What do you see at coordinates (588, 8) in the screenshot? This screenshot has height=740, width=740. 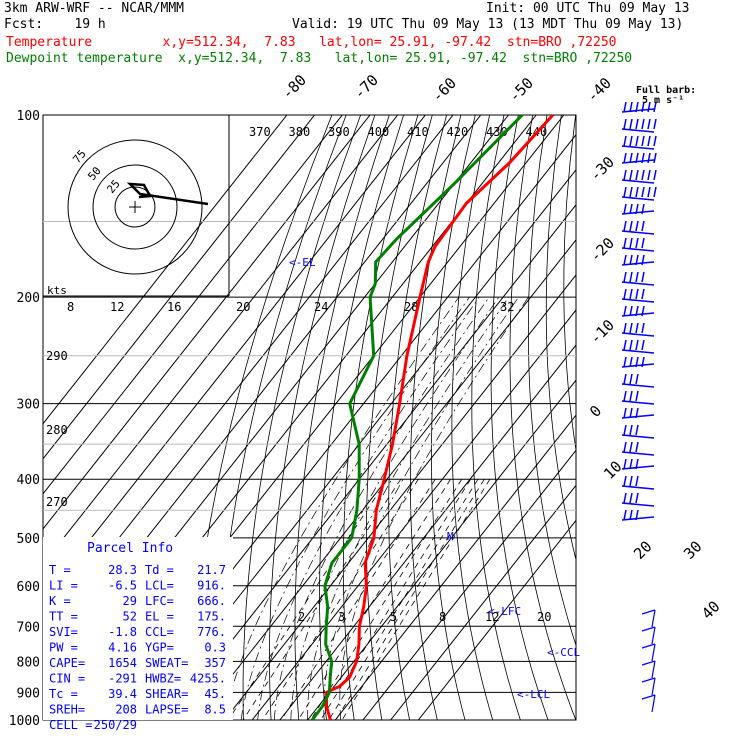 I see `init-time: Init: 00 UTC Thu 09 May 13` at bounding box center [588, 8].